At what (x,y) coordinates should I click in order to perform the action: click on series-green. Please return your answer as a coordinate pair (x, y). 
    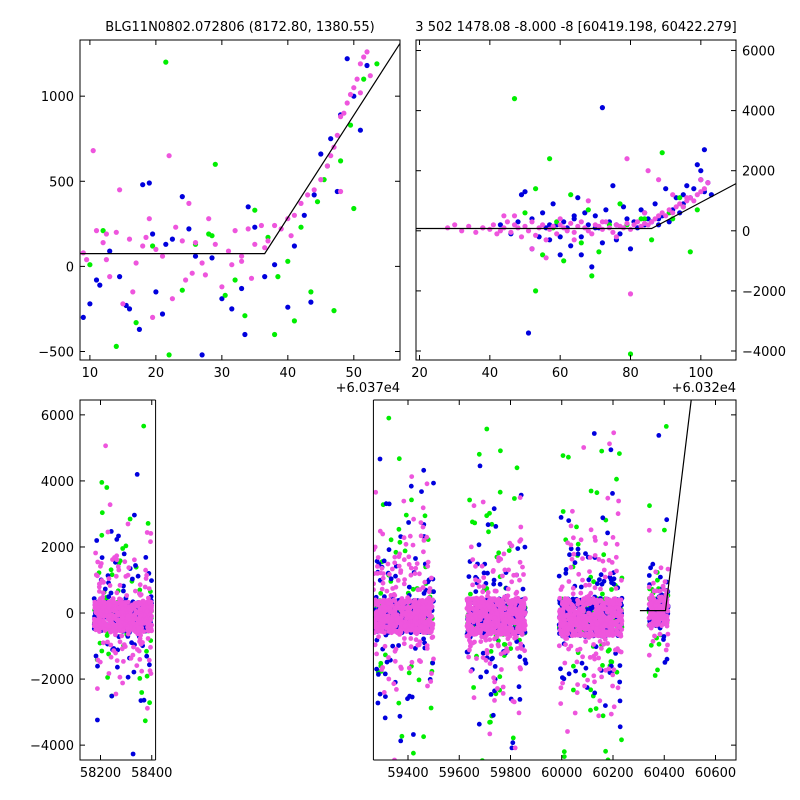
    Looking at the image, I should click on (233, 208).